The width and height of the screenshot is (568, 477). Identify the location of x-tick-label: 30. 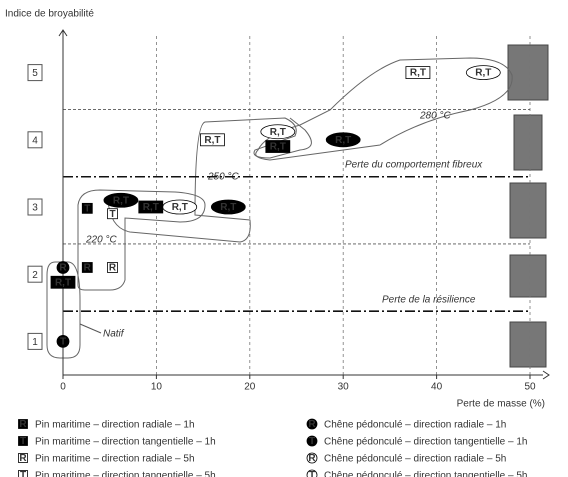
(344, 387).